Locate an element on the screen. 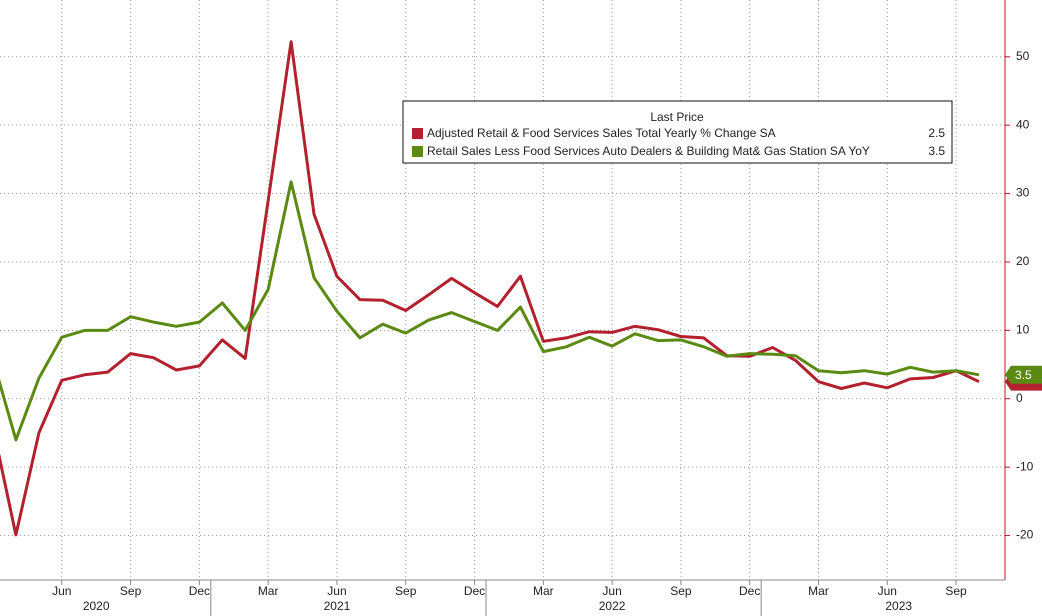 The width and height of the screenshot is (1042, 616). y-tick-label: -10 is located at coordinates (1025, 466).